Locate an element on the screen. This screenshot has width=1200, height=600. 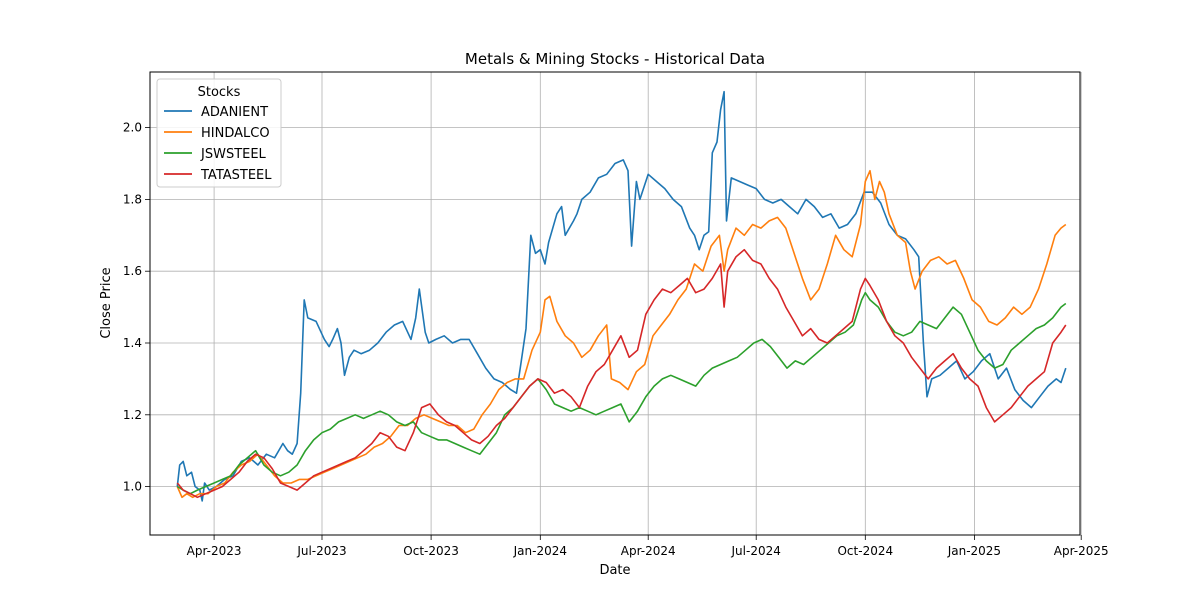
x-tick-label: Jul-2023 is located at coordinates (321, 551).